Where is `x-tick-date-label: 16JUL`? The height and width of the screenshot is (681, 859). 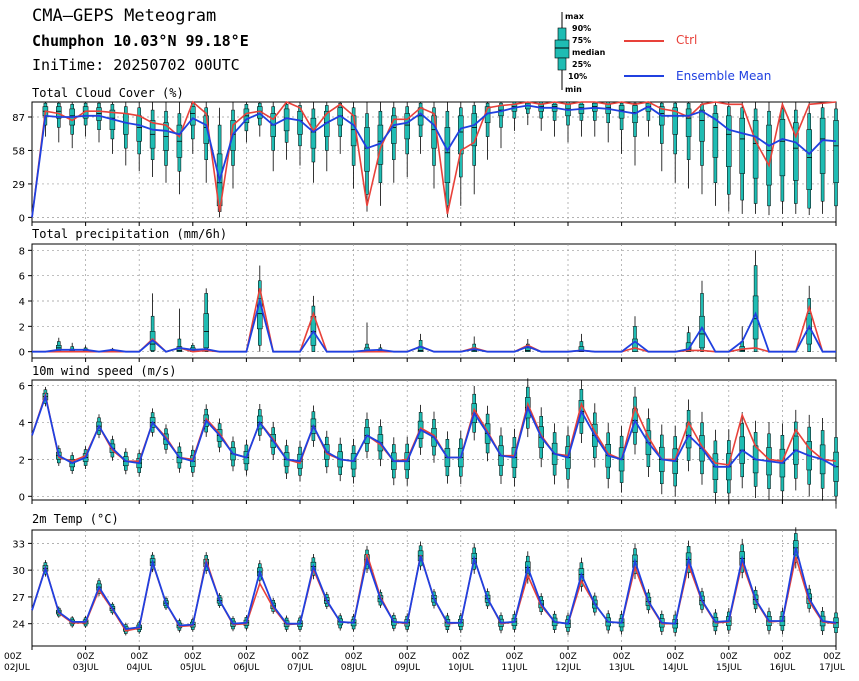 x-tick-date-label: 16JUL is located at coordinates (783, 668).